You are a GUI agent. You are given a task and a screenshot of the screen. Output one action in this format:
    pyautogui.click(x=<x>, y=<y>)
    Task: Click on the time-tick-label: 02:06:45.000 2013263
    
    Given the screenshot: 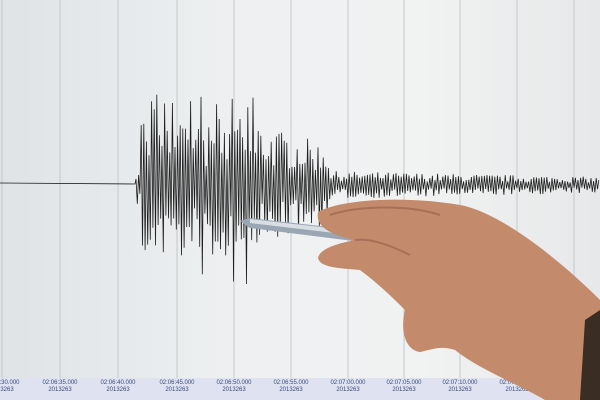 What is the action you would take?
    pyautogui.click(x=177, y=387)
    